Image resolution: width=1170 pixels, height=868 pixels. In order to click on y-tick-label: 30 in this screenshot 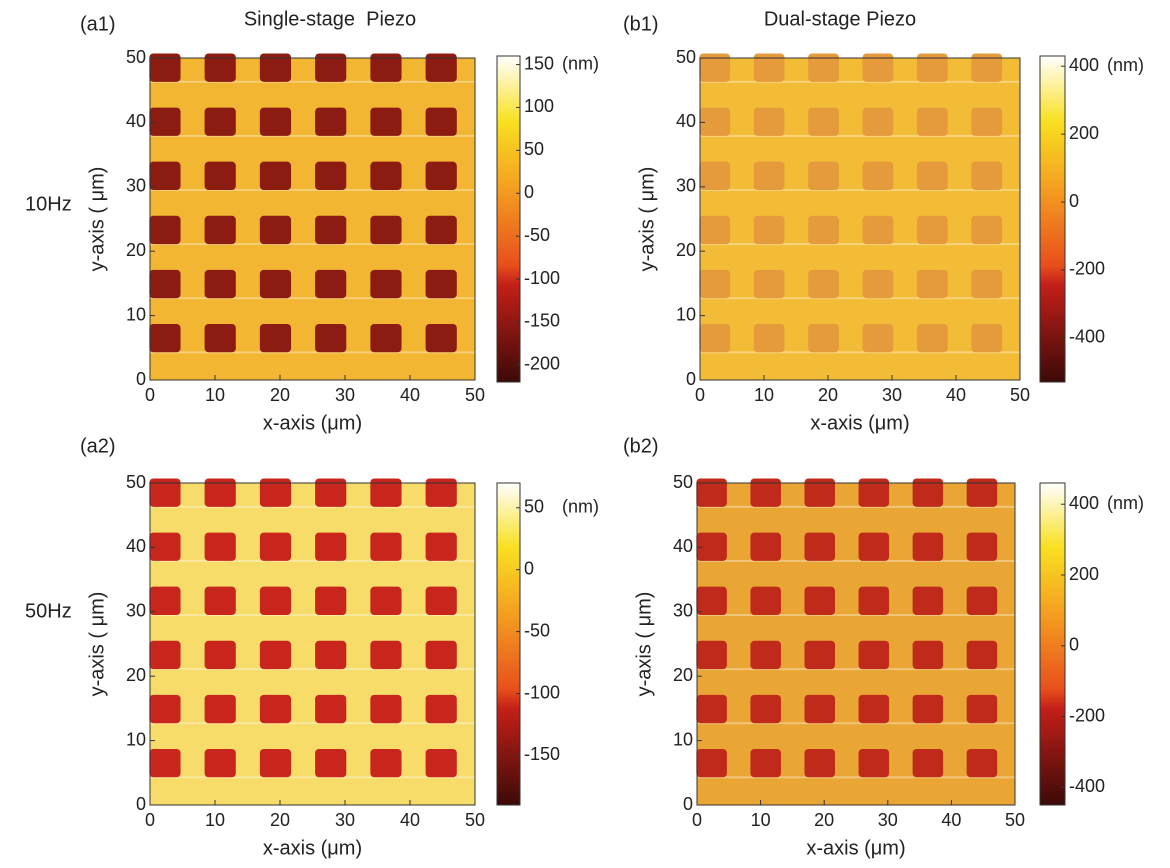, I will do `click(136, 186)`.